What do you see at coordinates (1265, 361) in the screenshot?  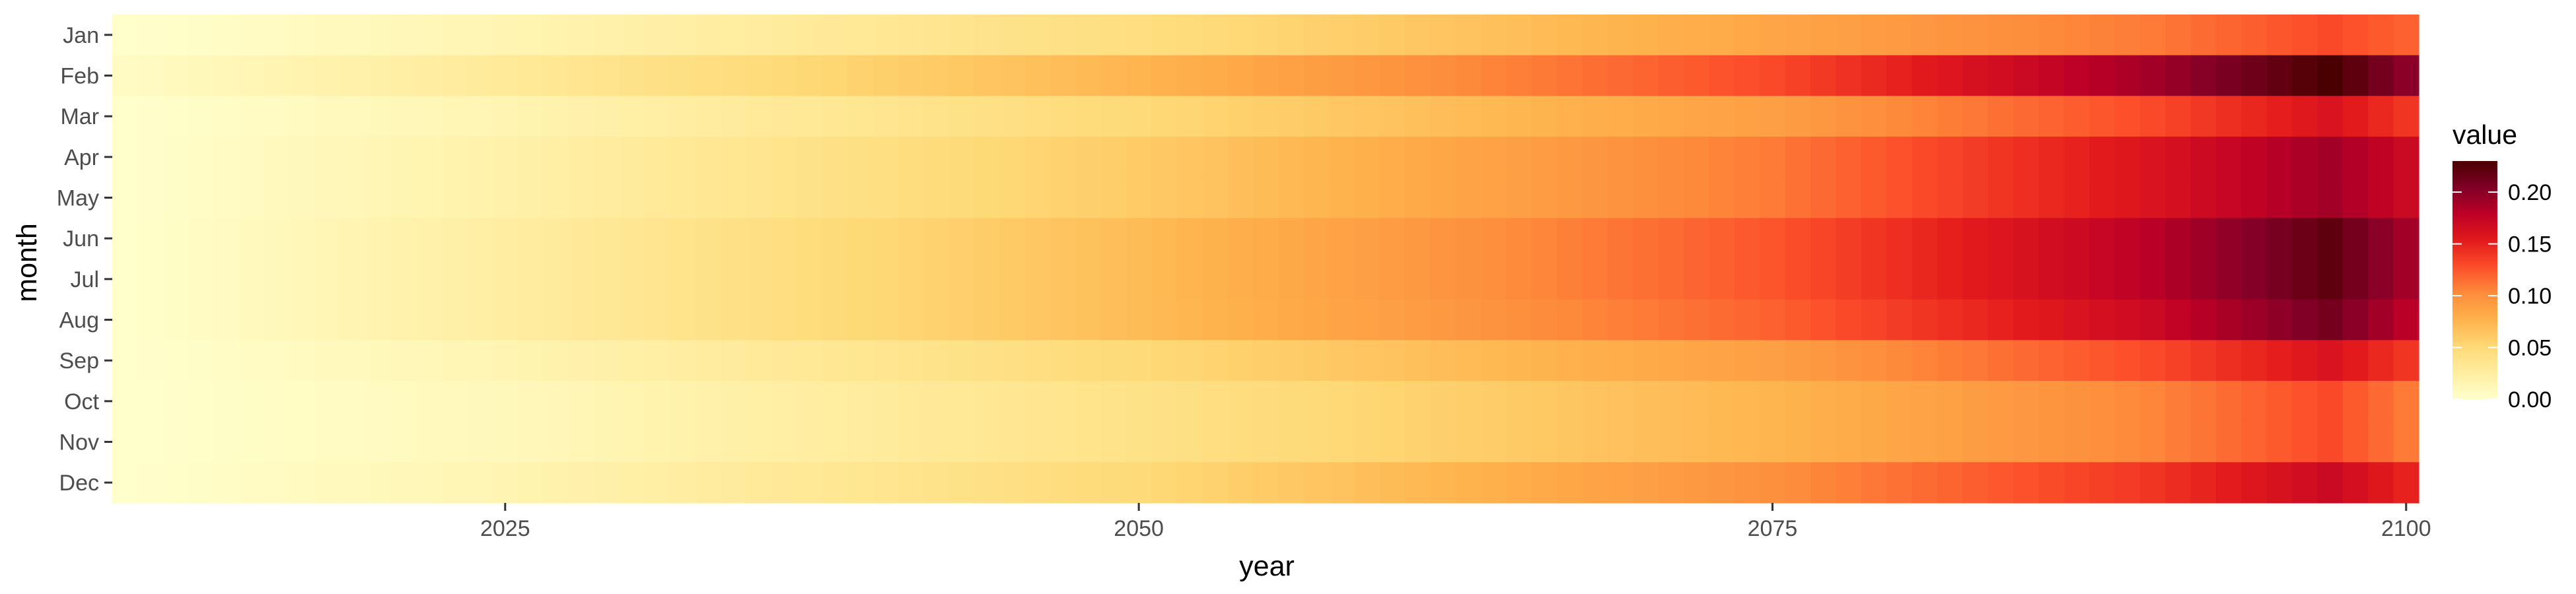 I see `heatmap-row-sep` at bounding box center [1265, 361].